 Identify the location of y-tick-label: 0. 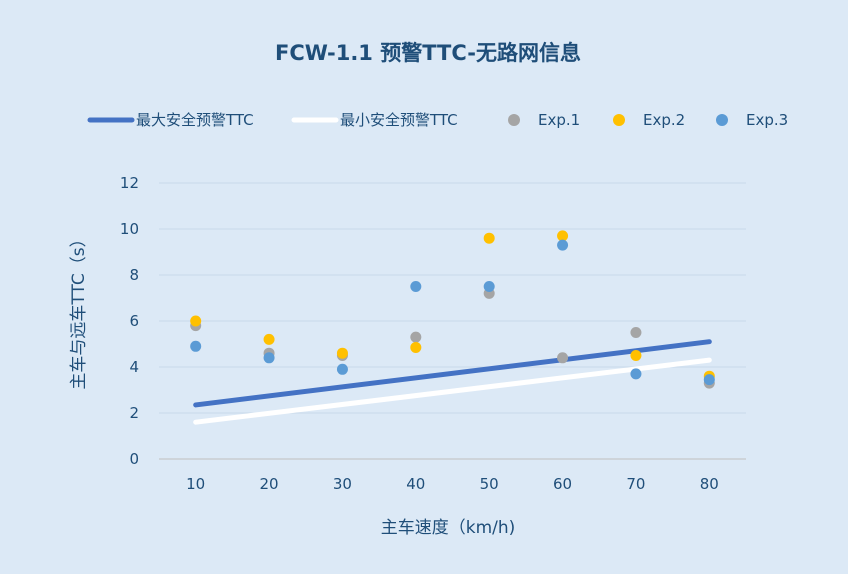
(134, 459).